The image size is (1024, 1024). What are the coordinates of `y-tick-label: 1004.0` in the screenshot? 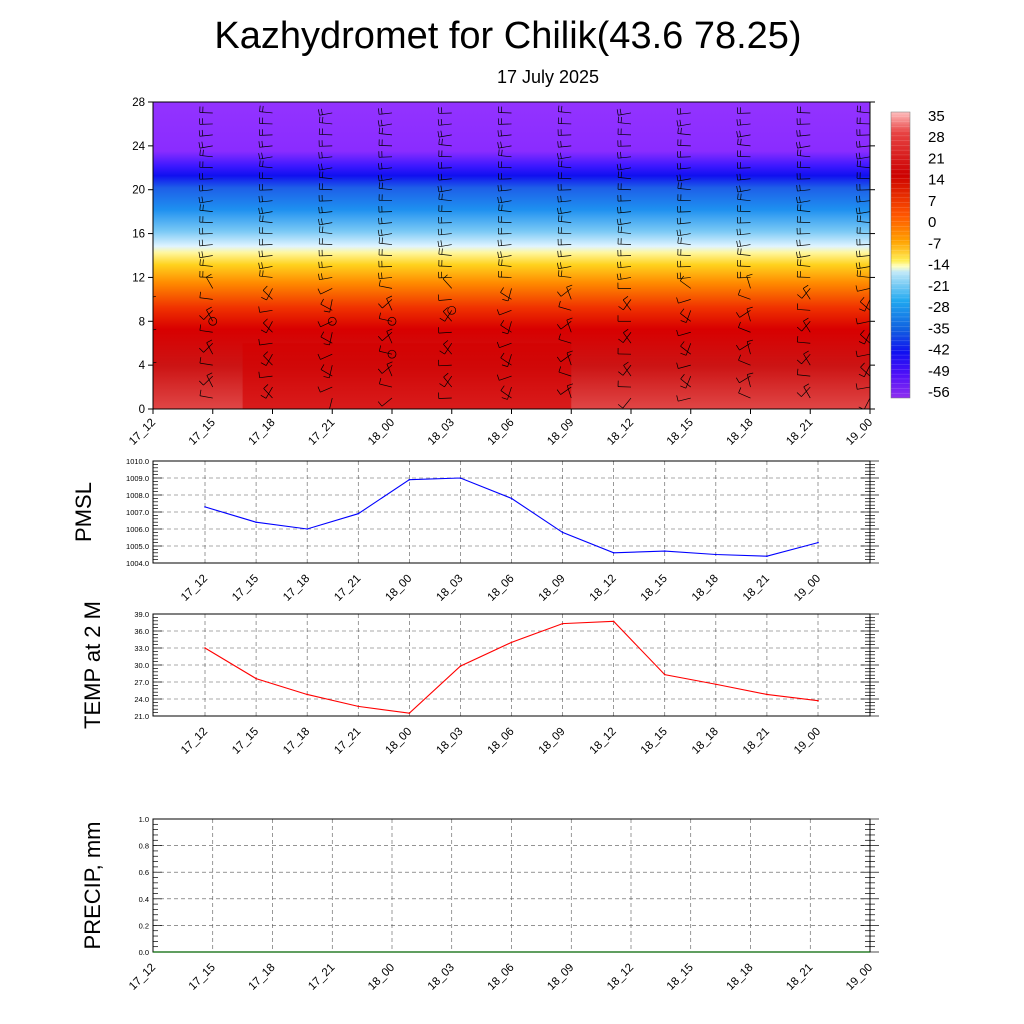 It's located at (137, 563).